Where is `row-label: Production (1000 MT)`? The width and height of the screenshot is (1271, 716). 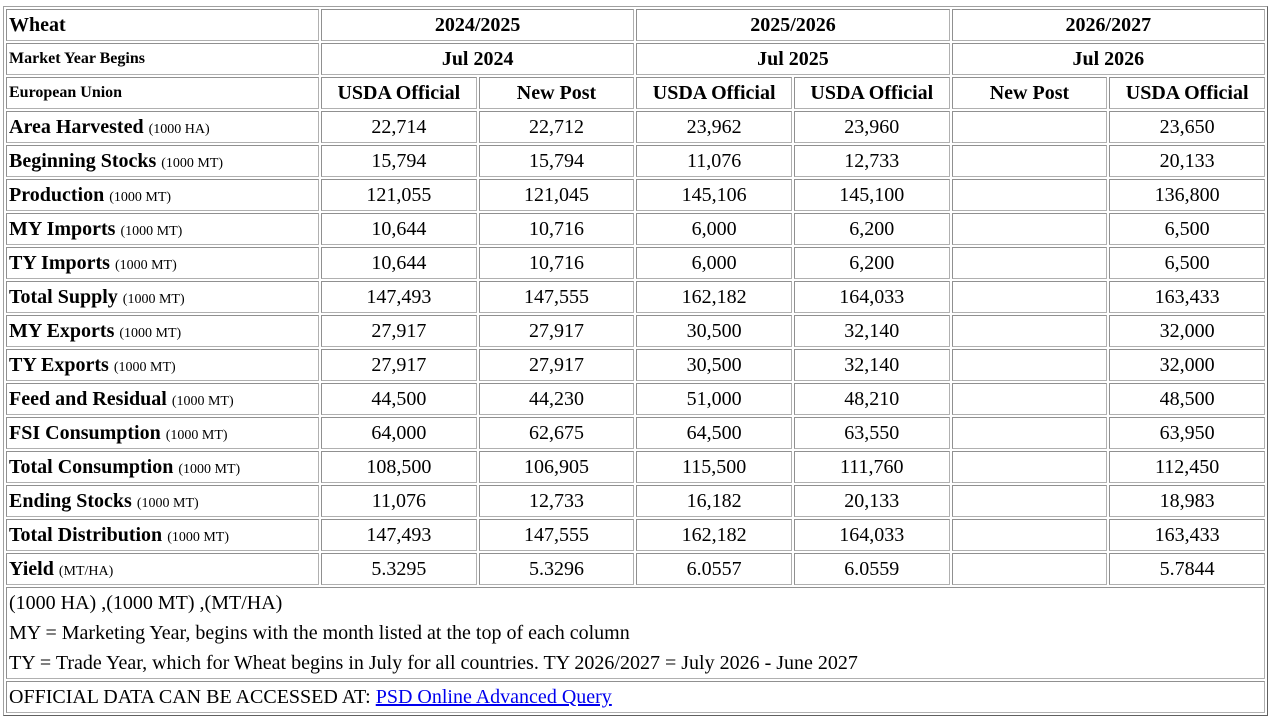 row-label: Production (1000 MT) is located at coordinates (162, 195).